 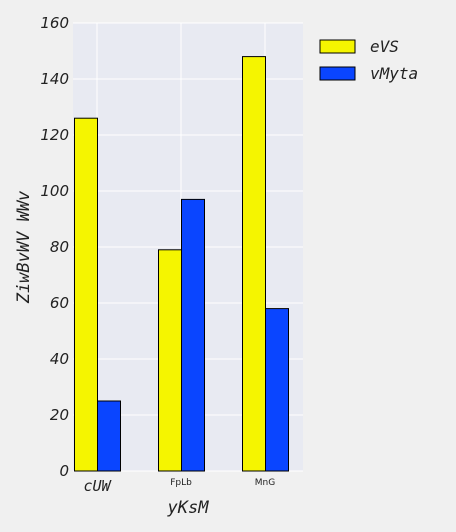 I want to click on bar-eVS-cUW, so click(x=86, y=294).